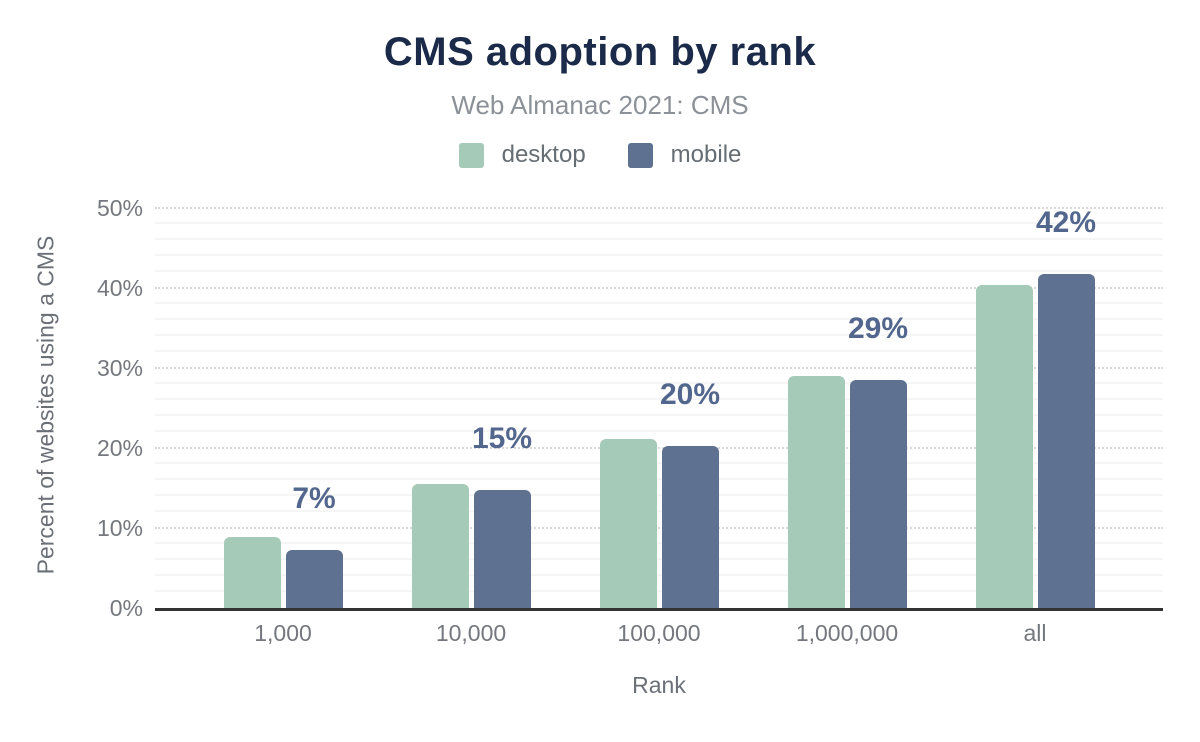 The width and height of the screenshot is (1200, 742). I want to click on y-tick-label-50: 50%, so click(119, 208).